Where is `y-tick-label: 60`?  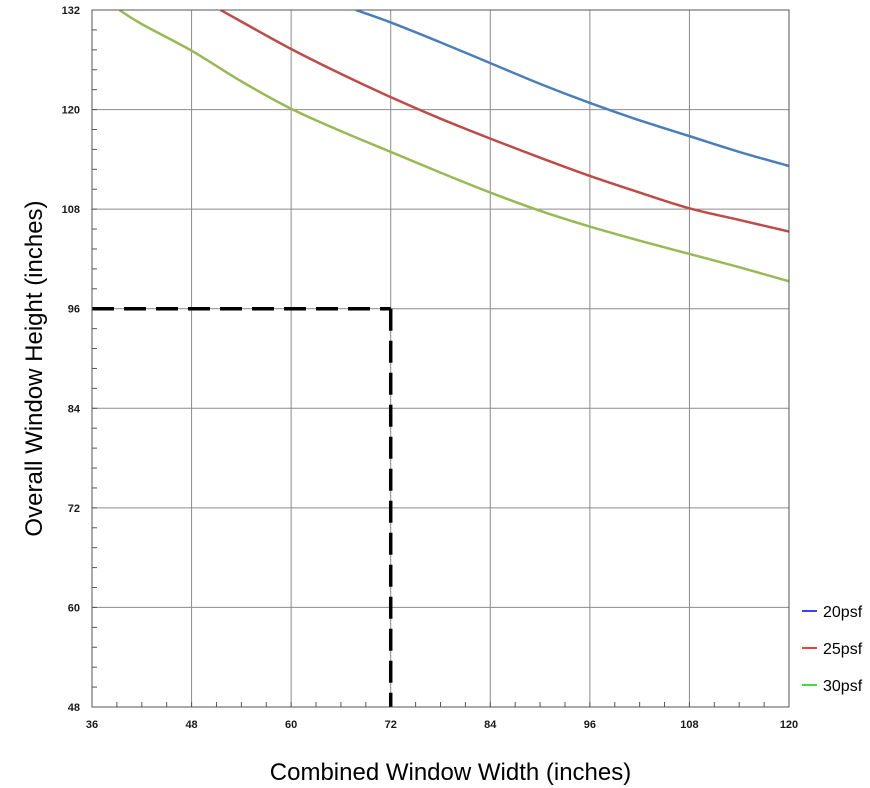
y-tick-label: 60 is located at coordinates (74, 608).